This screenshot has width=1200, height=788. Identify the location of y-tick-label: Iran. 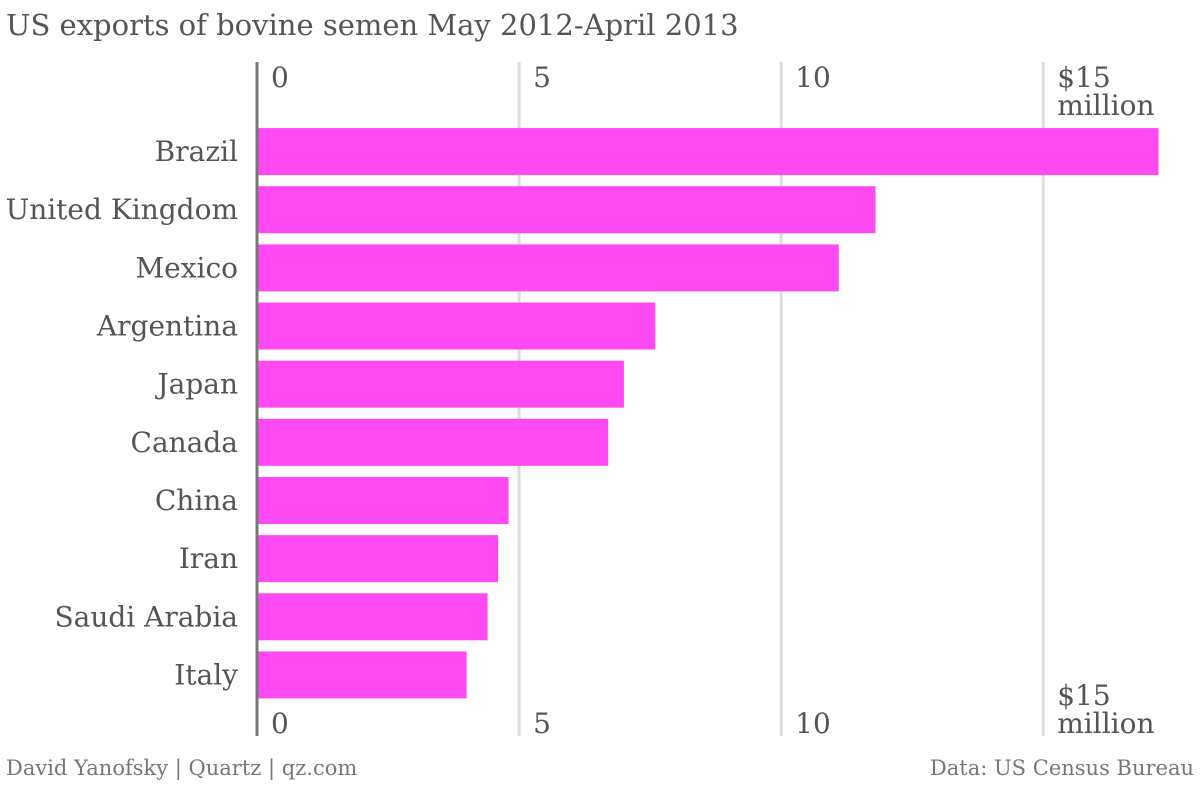
(208, 558).